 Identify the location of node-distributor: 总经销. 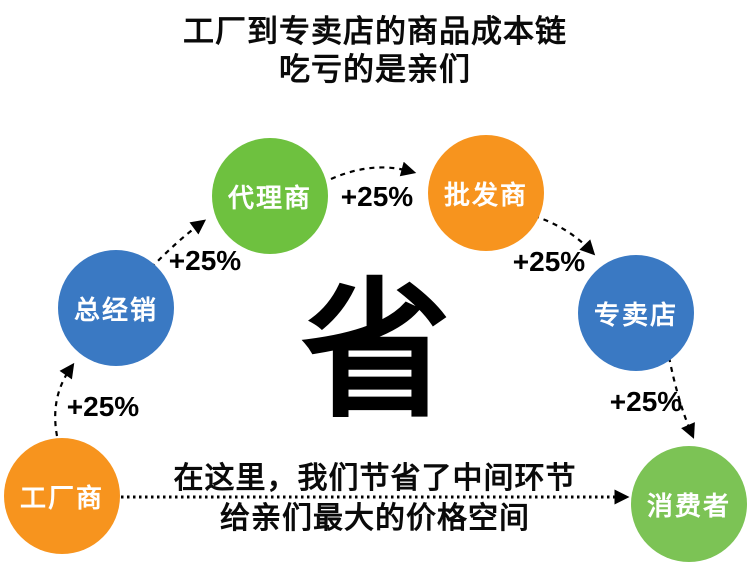
(116, 308).